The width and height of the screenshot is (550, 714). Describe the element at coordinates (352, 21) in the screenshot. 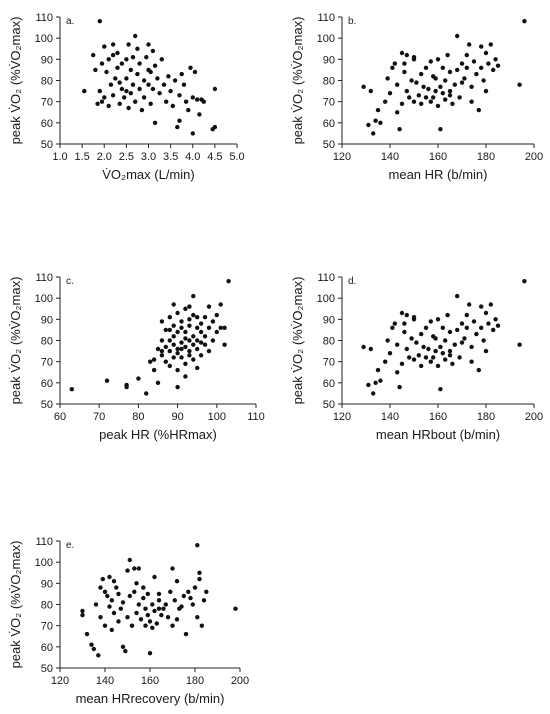

I see `panel-label: b.` at that location.